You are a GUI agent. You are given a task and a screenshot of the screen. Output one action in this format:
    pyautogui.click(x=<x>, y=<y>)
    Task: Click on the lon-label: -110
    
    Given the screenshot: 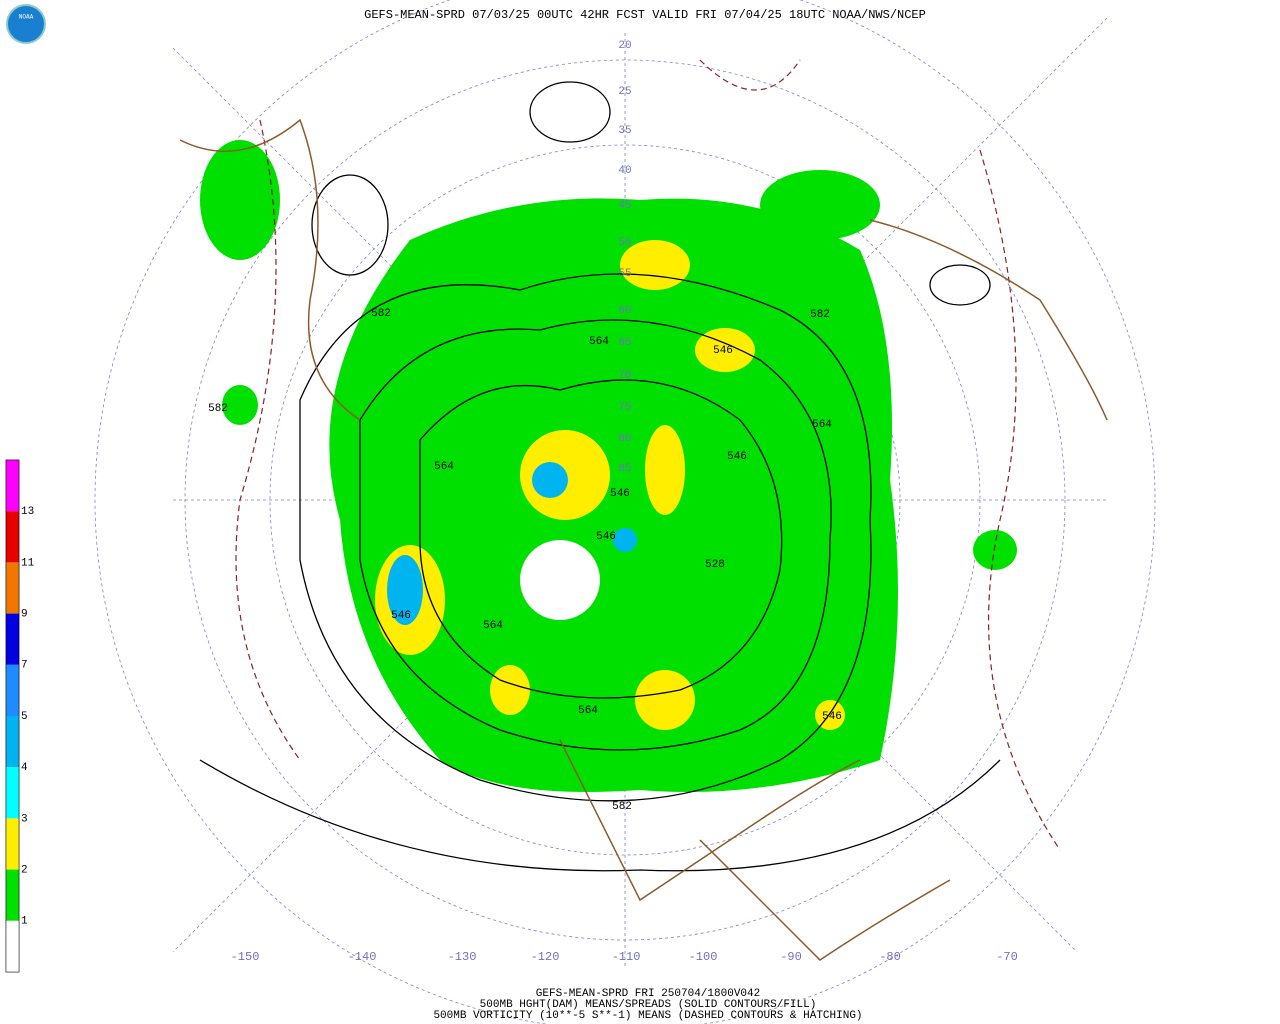 What is the action you would take?
    pyautogui.click(x=626, y=957)
    